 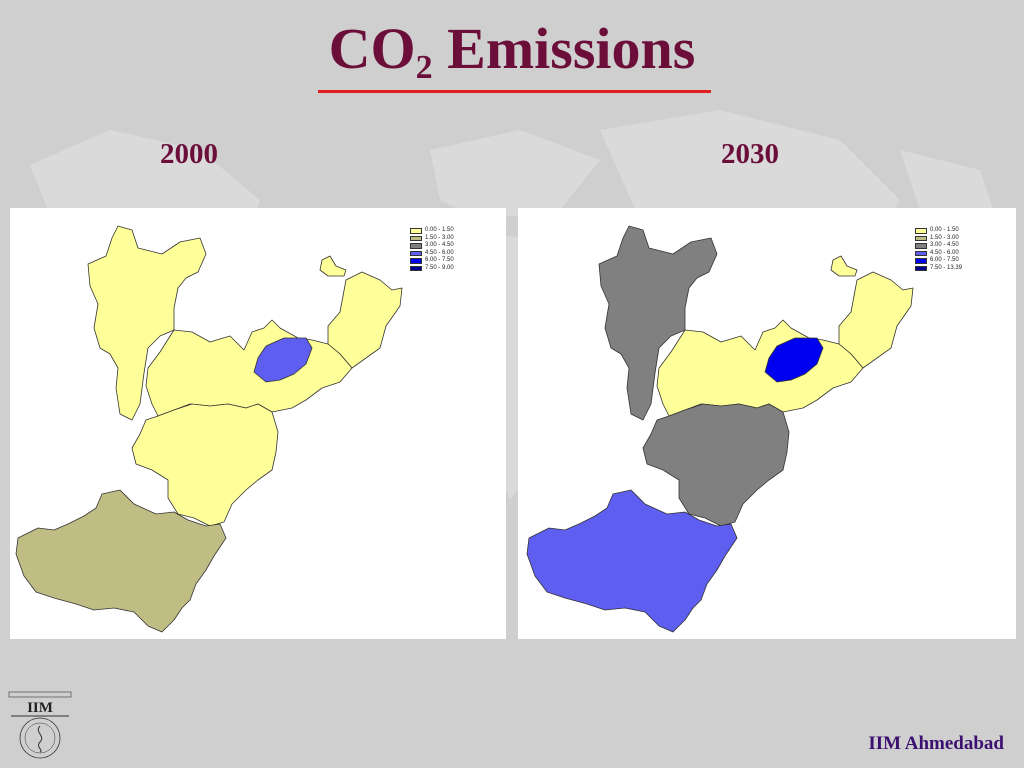 What do you see at coordinates (189, 154) in the screenshot?
I see `year-label-2000: 2000` at bounding box center [189, 154].